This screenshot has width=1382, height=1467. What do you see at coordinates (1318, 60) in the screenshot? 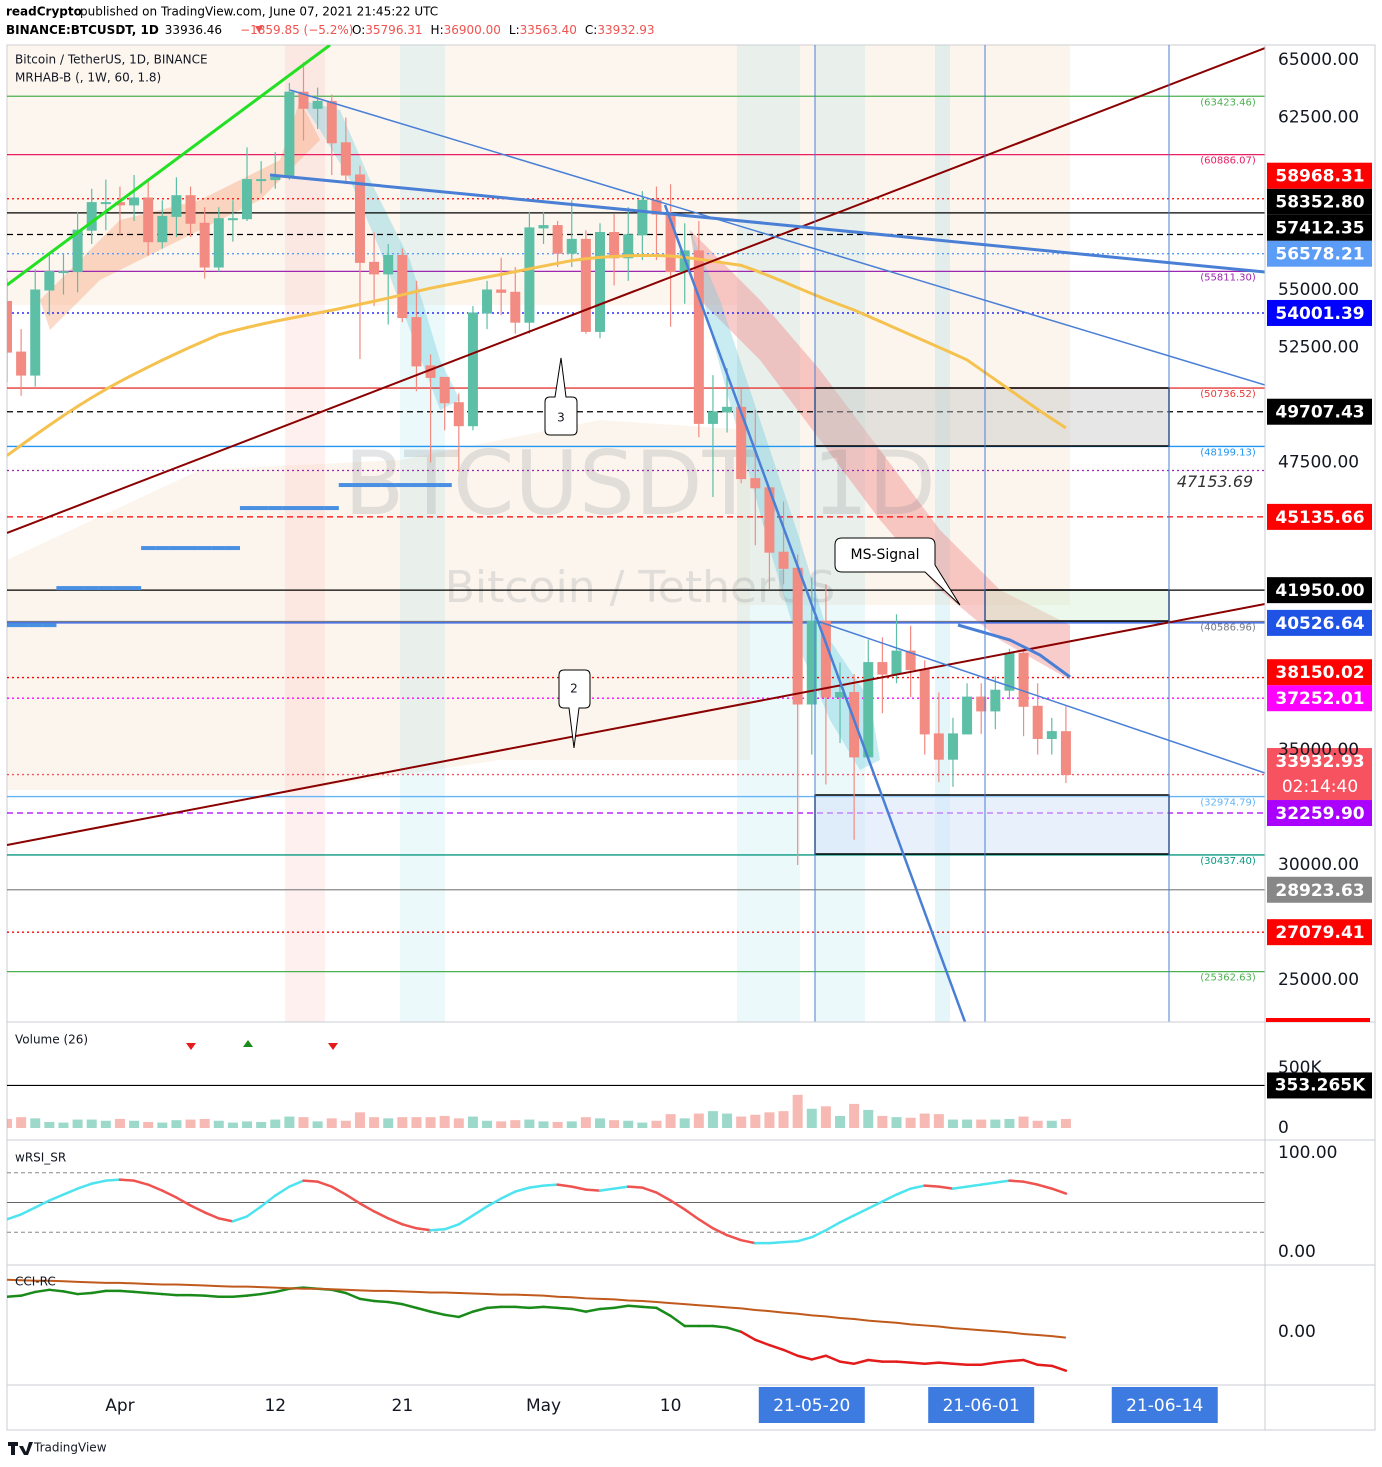
I see `y-tick-label: 65000.00` at bounding box center [1318, 60].